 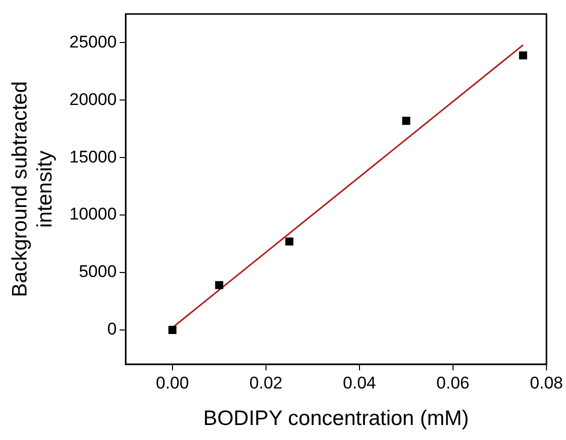 I want to click on x-axis-title: BODIPY concentration (mM), so click(x=336, y=418).